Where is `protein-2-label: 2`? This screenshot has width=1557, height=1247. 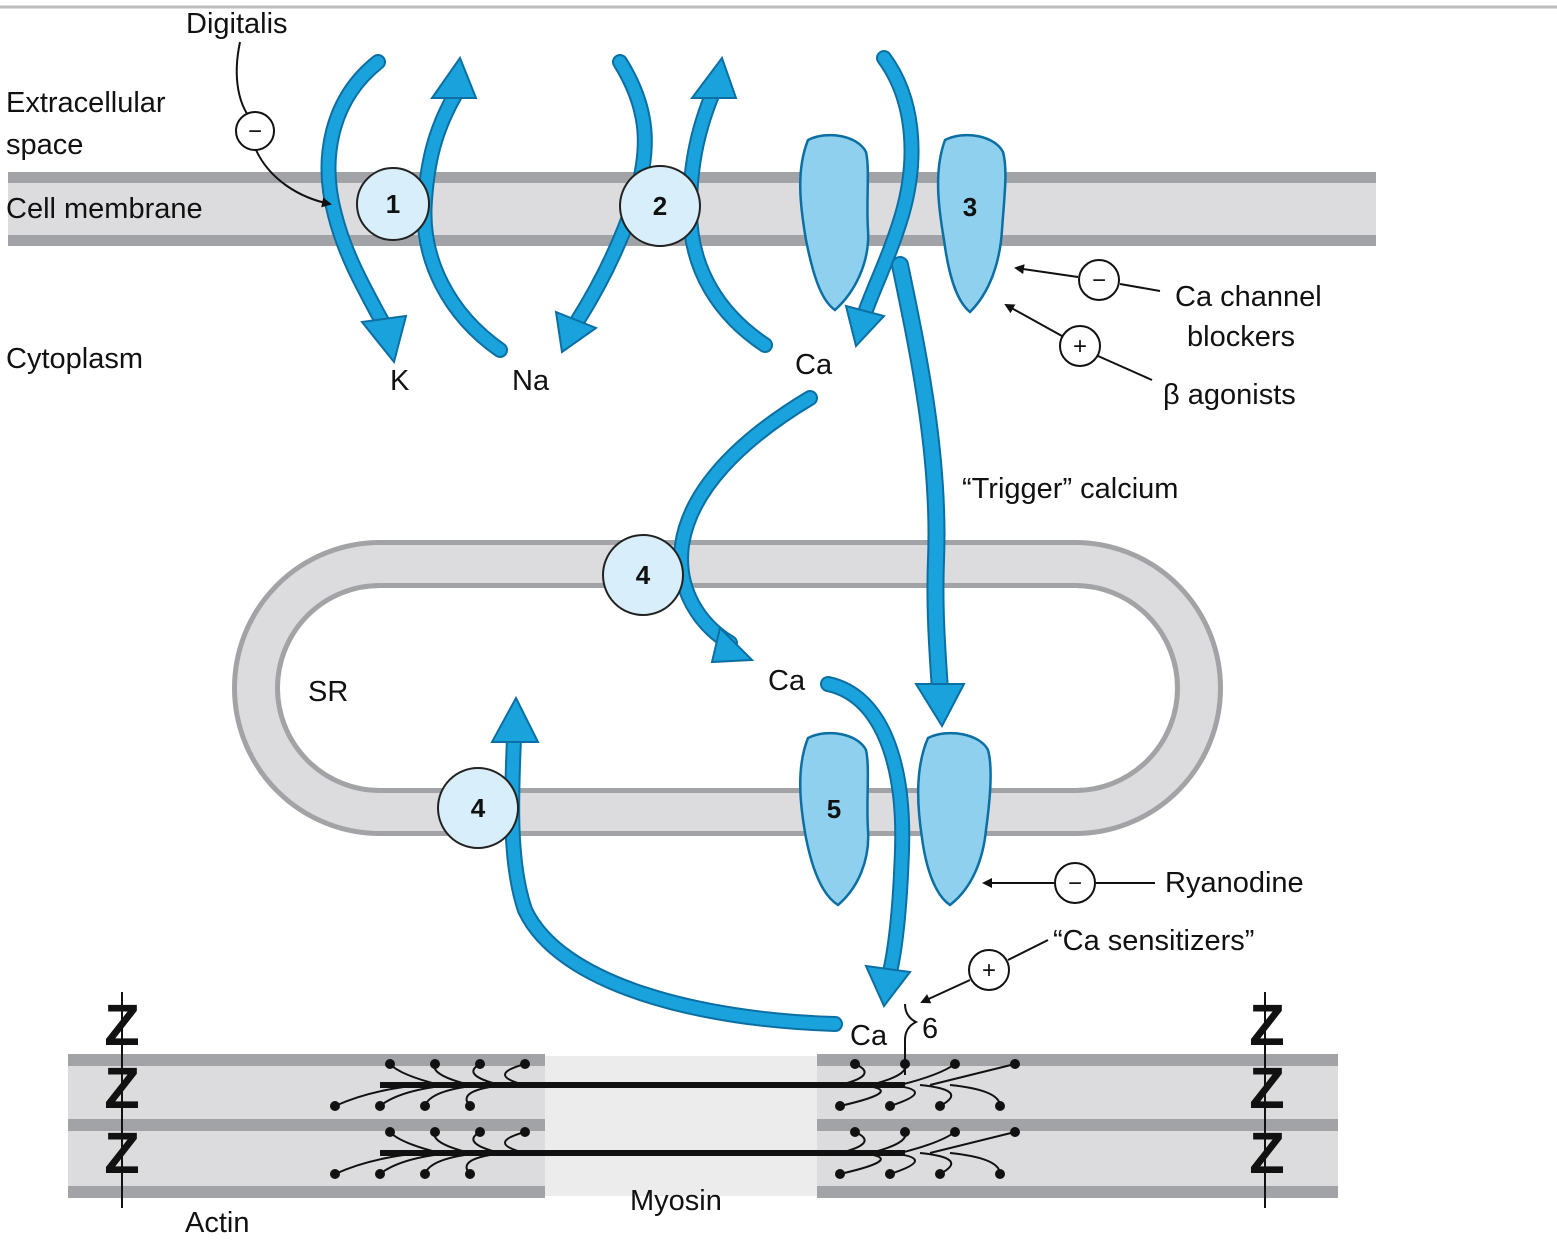
protein-2-label: 2 is located at coordinates (660, 206).